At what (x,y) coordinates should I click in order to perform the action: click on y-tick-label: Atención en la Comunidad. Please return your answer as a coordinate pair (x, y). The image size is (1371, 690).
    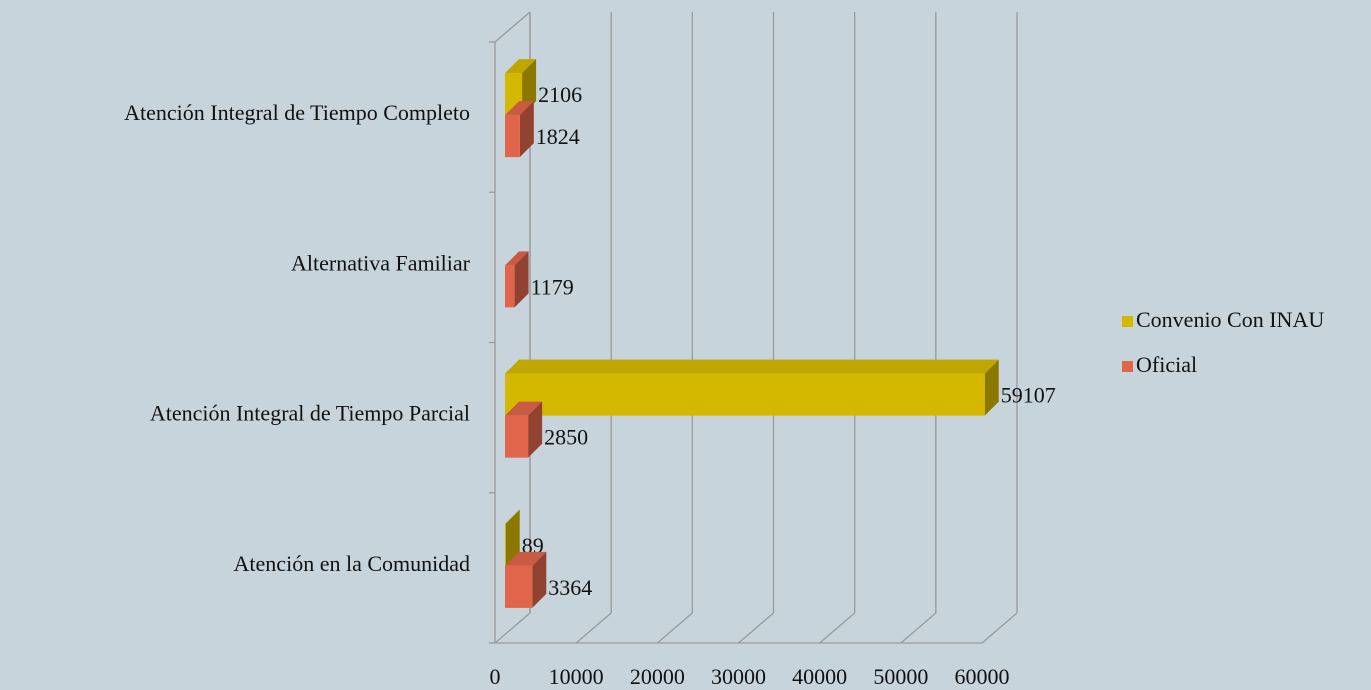
    Looking at the image, I should click on (352, 563).